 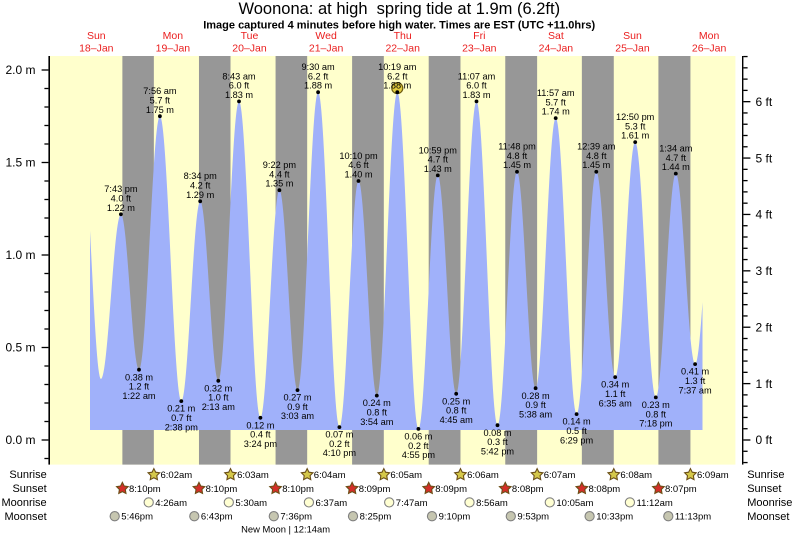 I want to click on svg-text: 8:56am, so click(x=492, y=503).